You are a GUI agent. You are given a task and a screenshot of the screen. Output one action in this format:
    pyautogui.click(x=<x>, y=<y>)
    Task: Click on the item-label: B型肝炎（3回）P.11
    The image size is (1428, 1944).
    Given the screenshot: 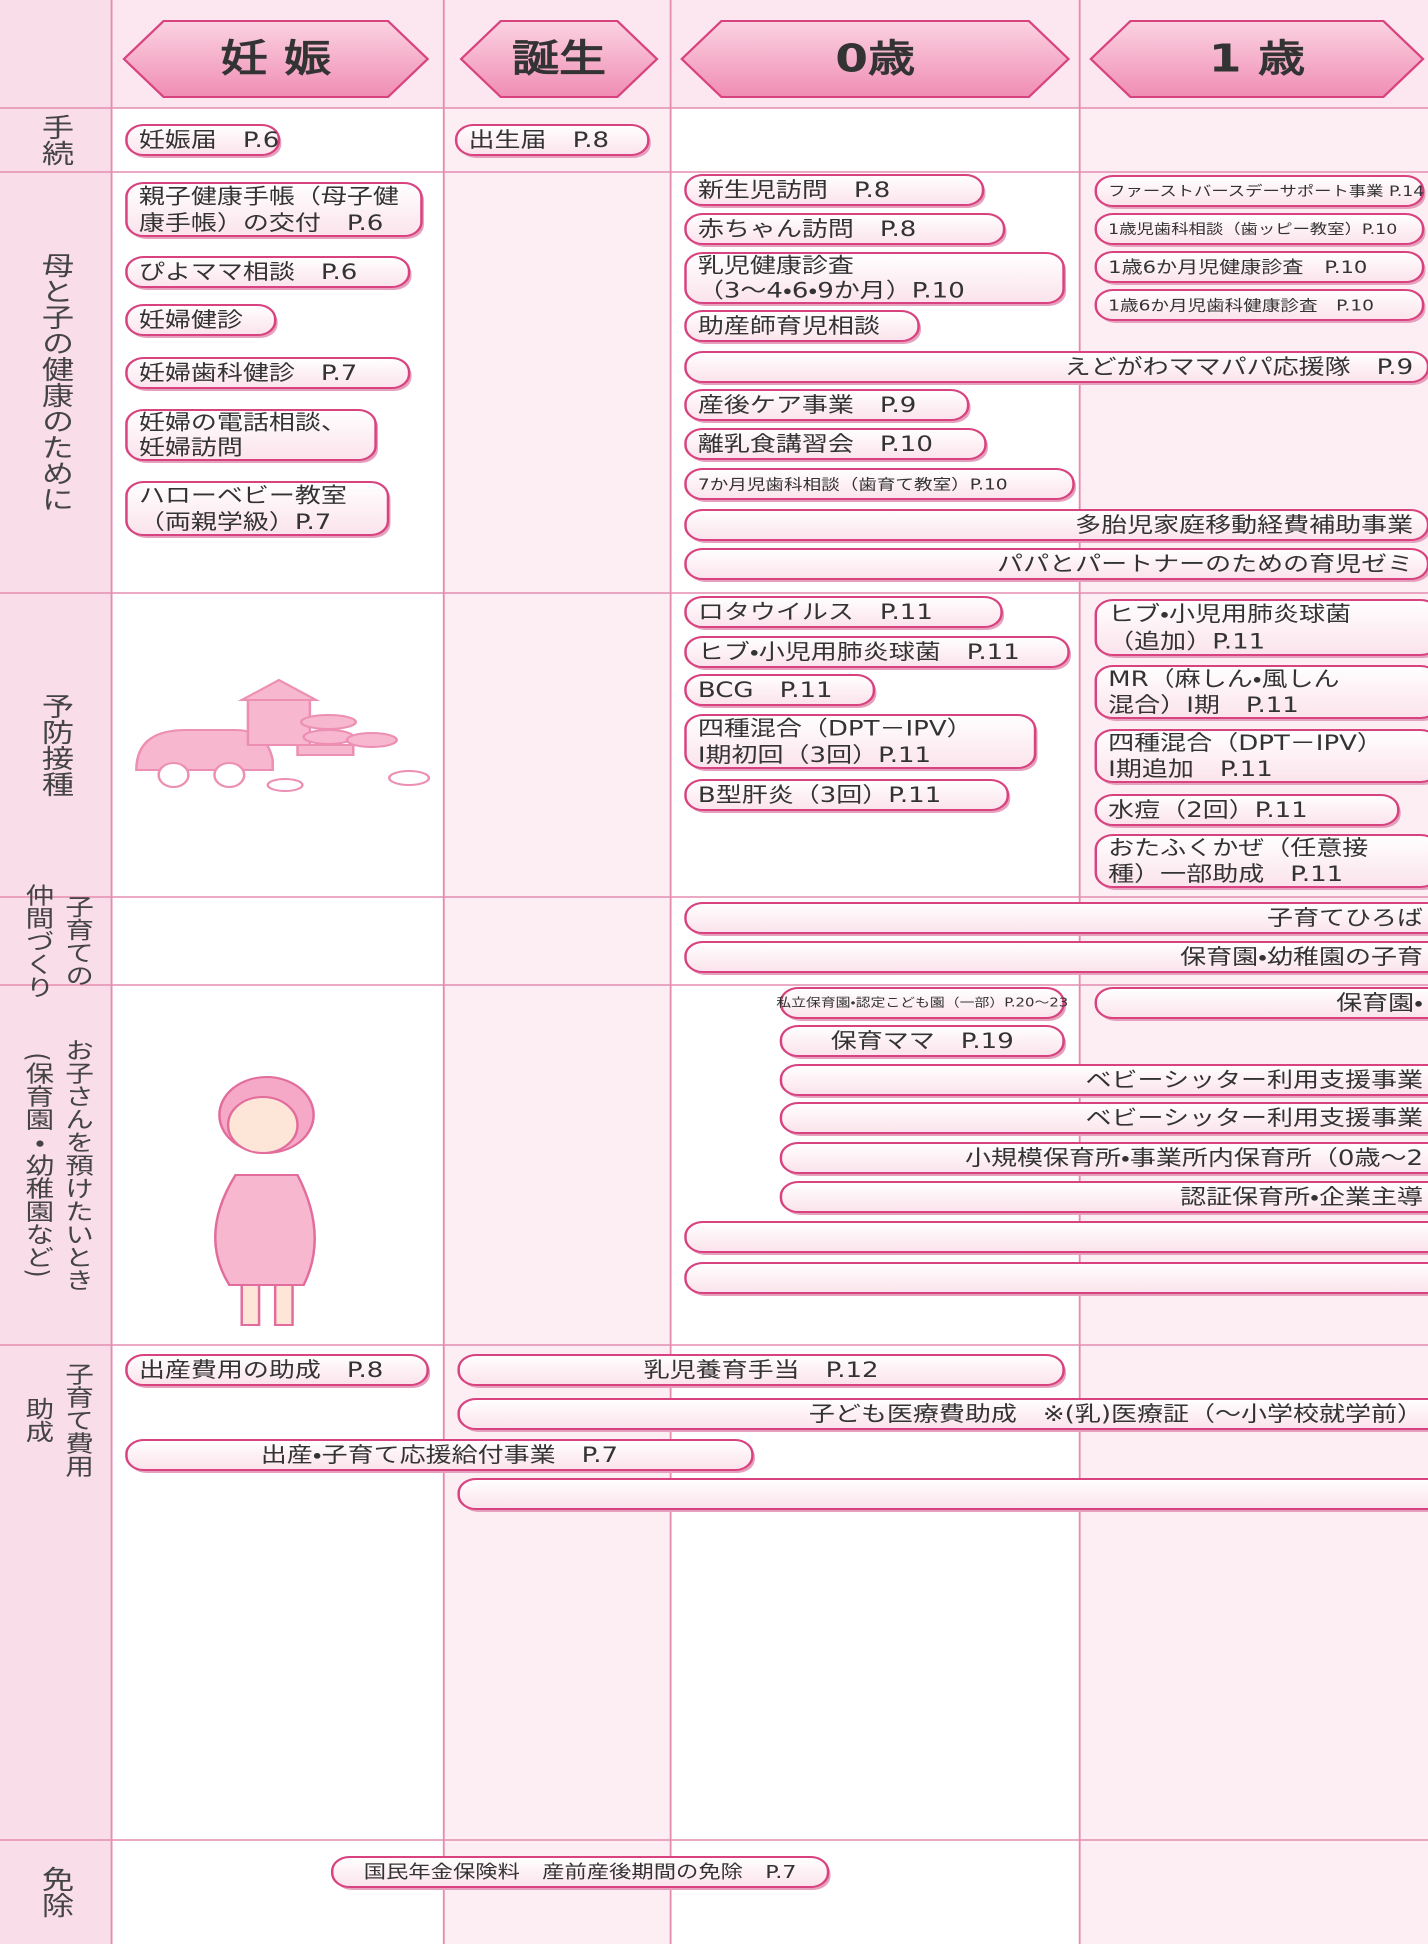 What is the action you would take?
    pyautogui.click(x=819, y=795)
    